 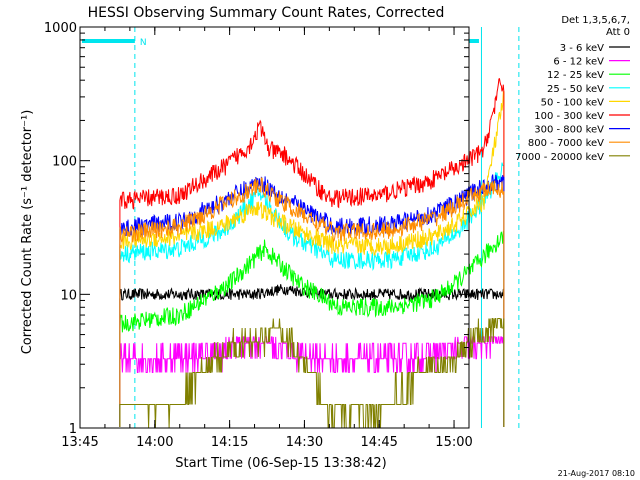 I want to click on y-tick-label: 100, so click(x=64, y=162).